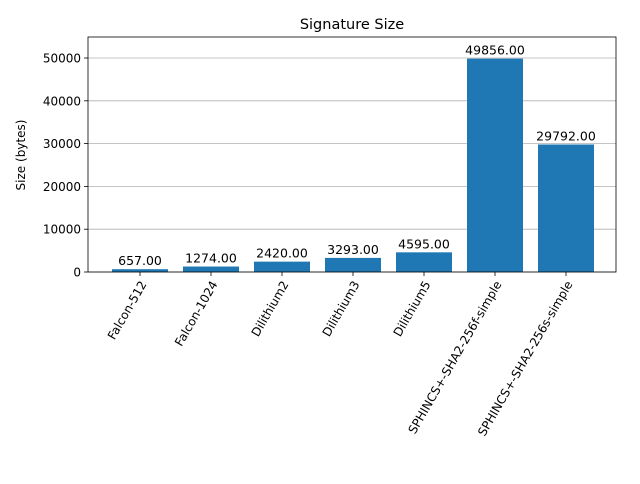  I want to click on y-axis-label: Size (bytes), so click(21, 155).